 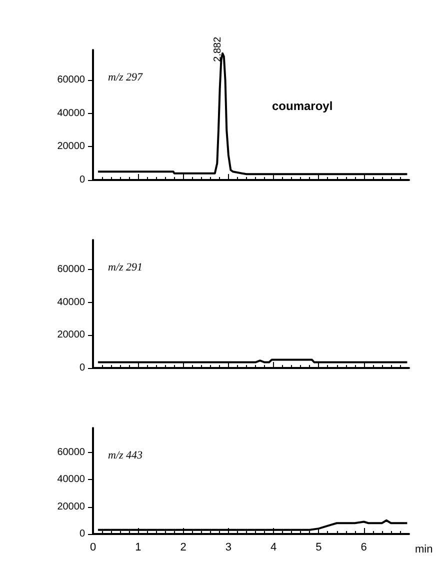 What do you see at coordinates (126, 78) in the screenshot?
I see `annotation: m/z 297` at bounding box center [126, 78].